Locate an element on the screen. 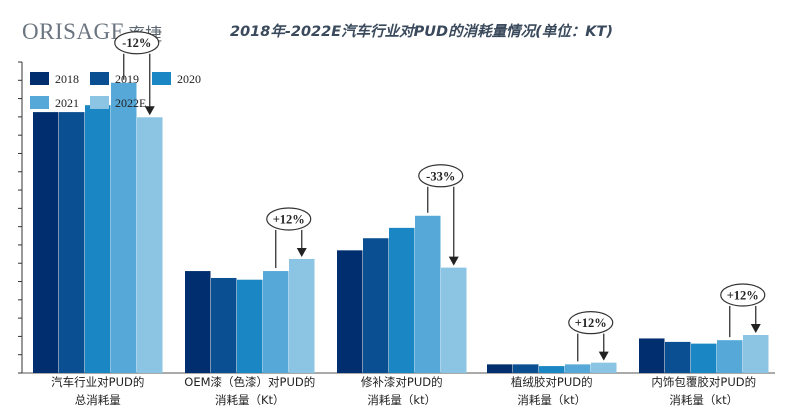 The width and height of the screenshot is (790, 419). bar-2021-cat4 is located at coordinates (578, 368).